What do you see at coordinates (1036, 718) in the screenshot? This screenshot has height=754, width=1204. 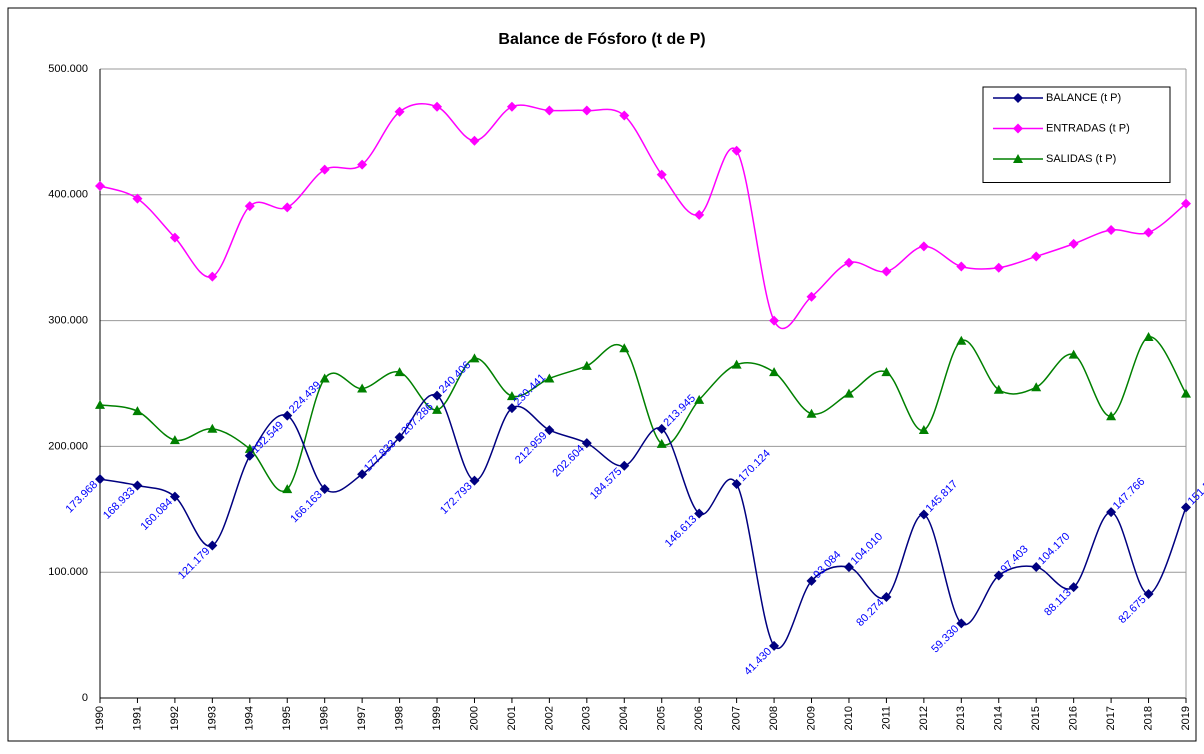 I see `x-tick-label: 2015` at bounding box center [1036, 718].